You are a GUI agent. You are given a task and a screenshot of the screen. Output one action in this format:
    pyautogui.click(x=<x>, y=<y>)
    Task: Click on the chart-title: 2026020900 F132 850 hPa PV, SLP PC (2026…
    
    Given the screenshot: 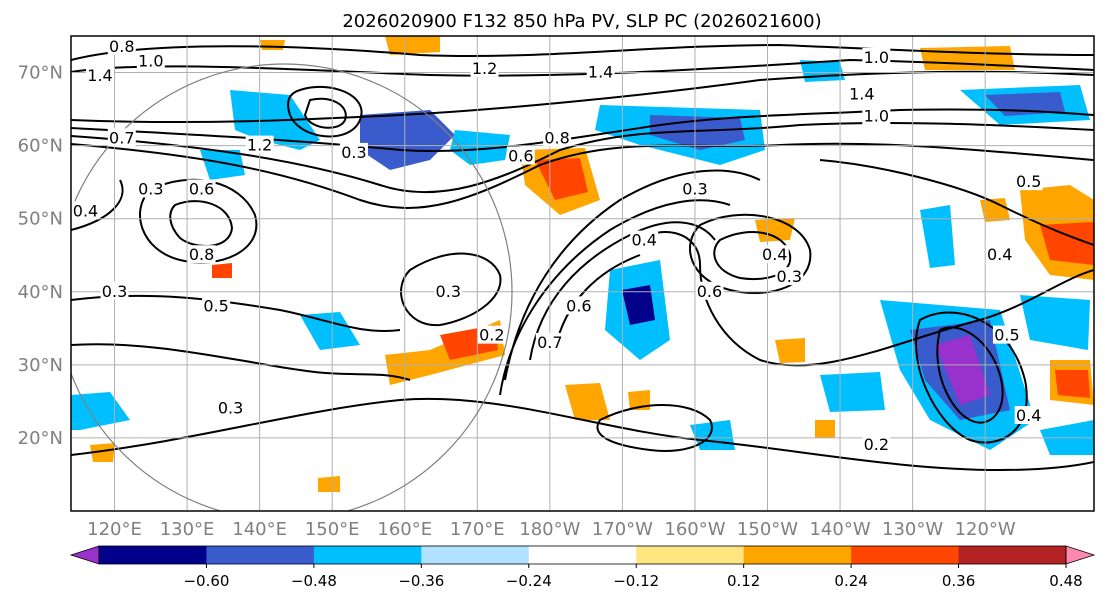 What is the action you would take?
    pyautogui.click(x=581, y=21)
    